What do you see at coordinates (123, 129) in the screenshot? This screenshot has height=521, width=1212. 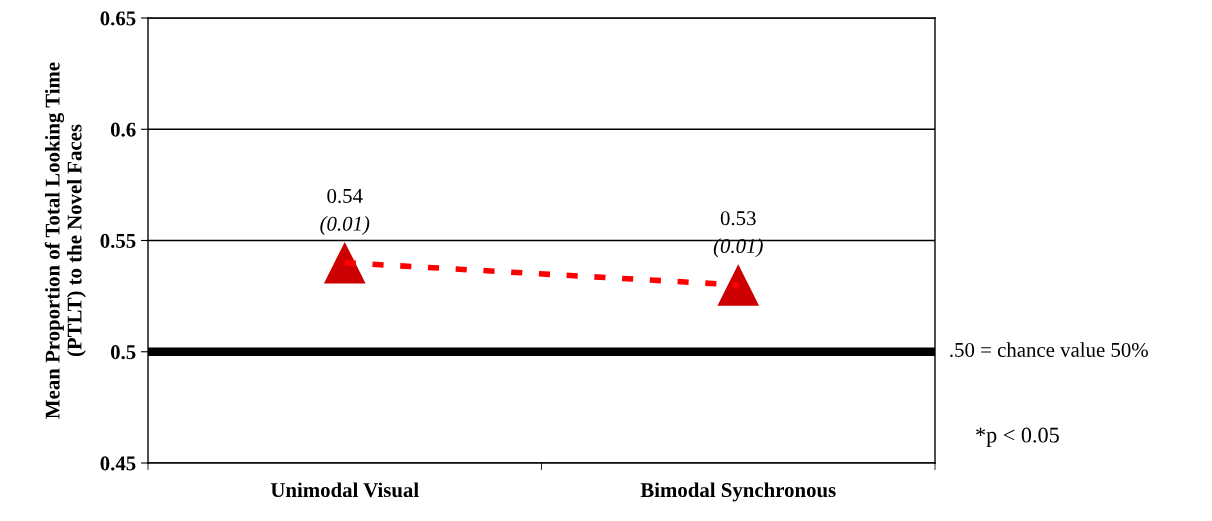 I see `y-tick-label: 0.6` at bounding box center [123, 129].